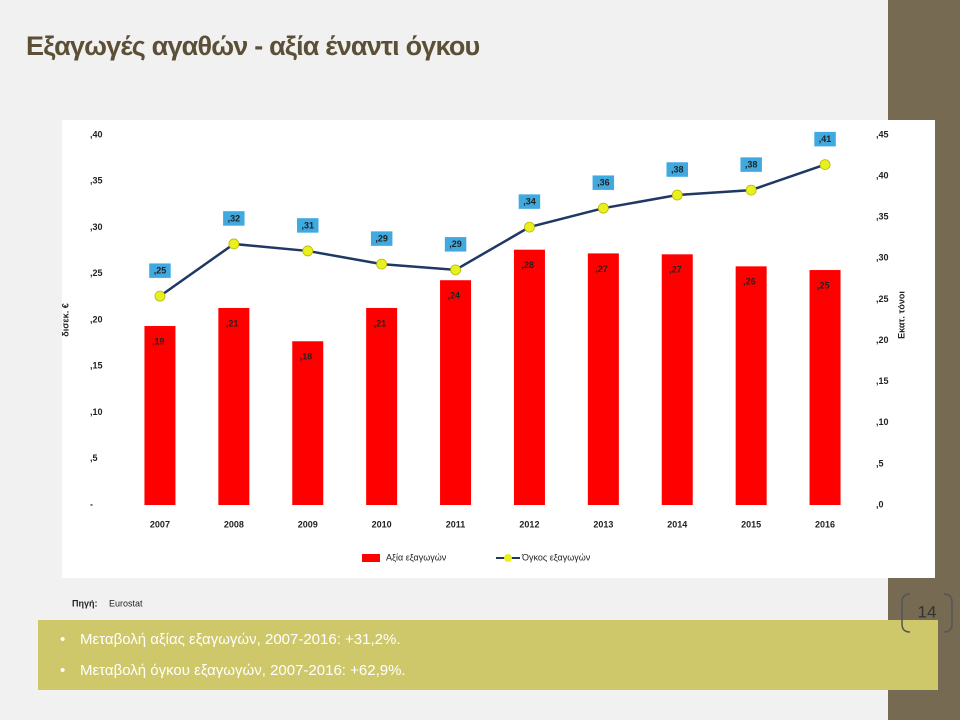 This screenshot has height=720, width=960. Describe the element at coordinates (880, 504) in the screenshot. I see `y2-tick-label: ,0` at that location.